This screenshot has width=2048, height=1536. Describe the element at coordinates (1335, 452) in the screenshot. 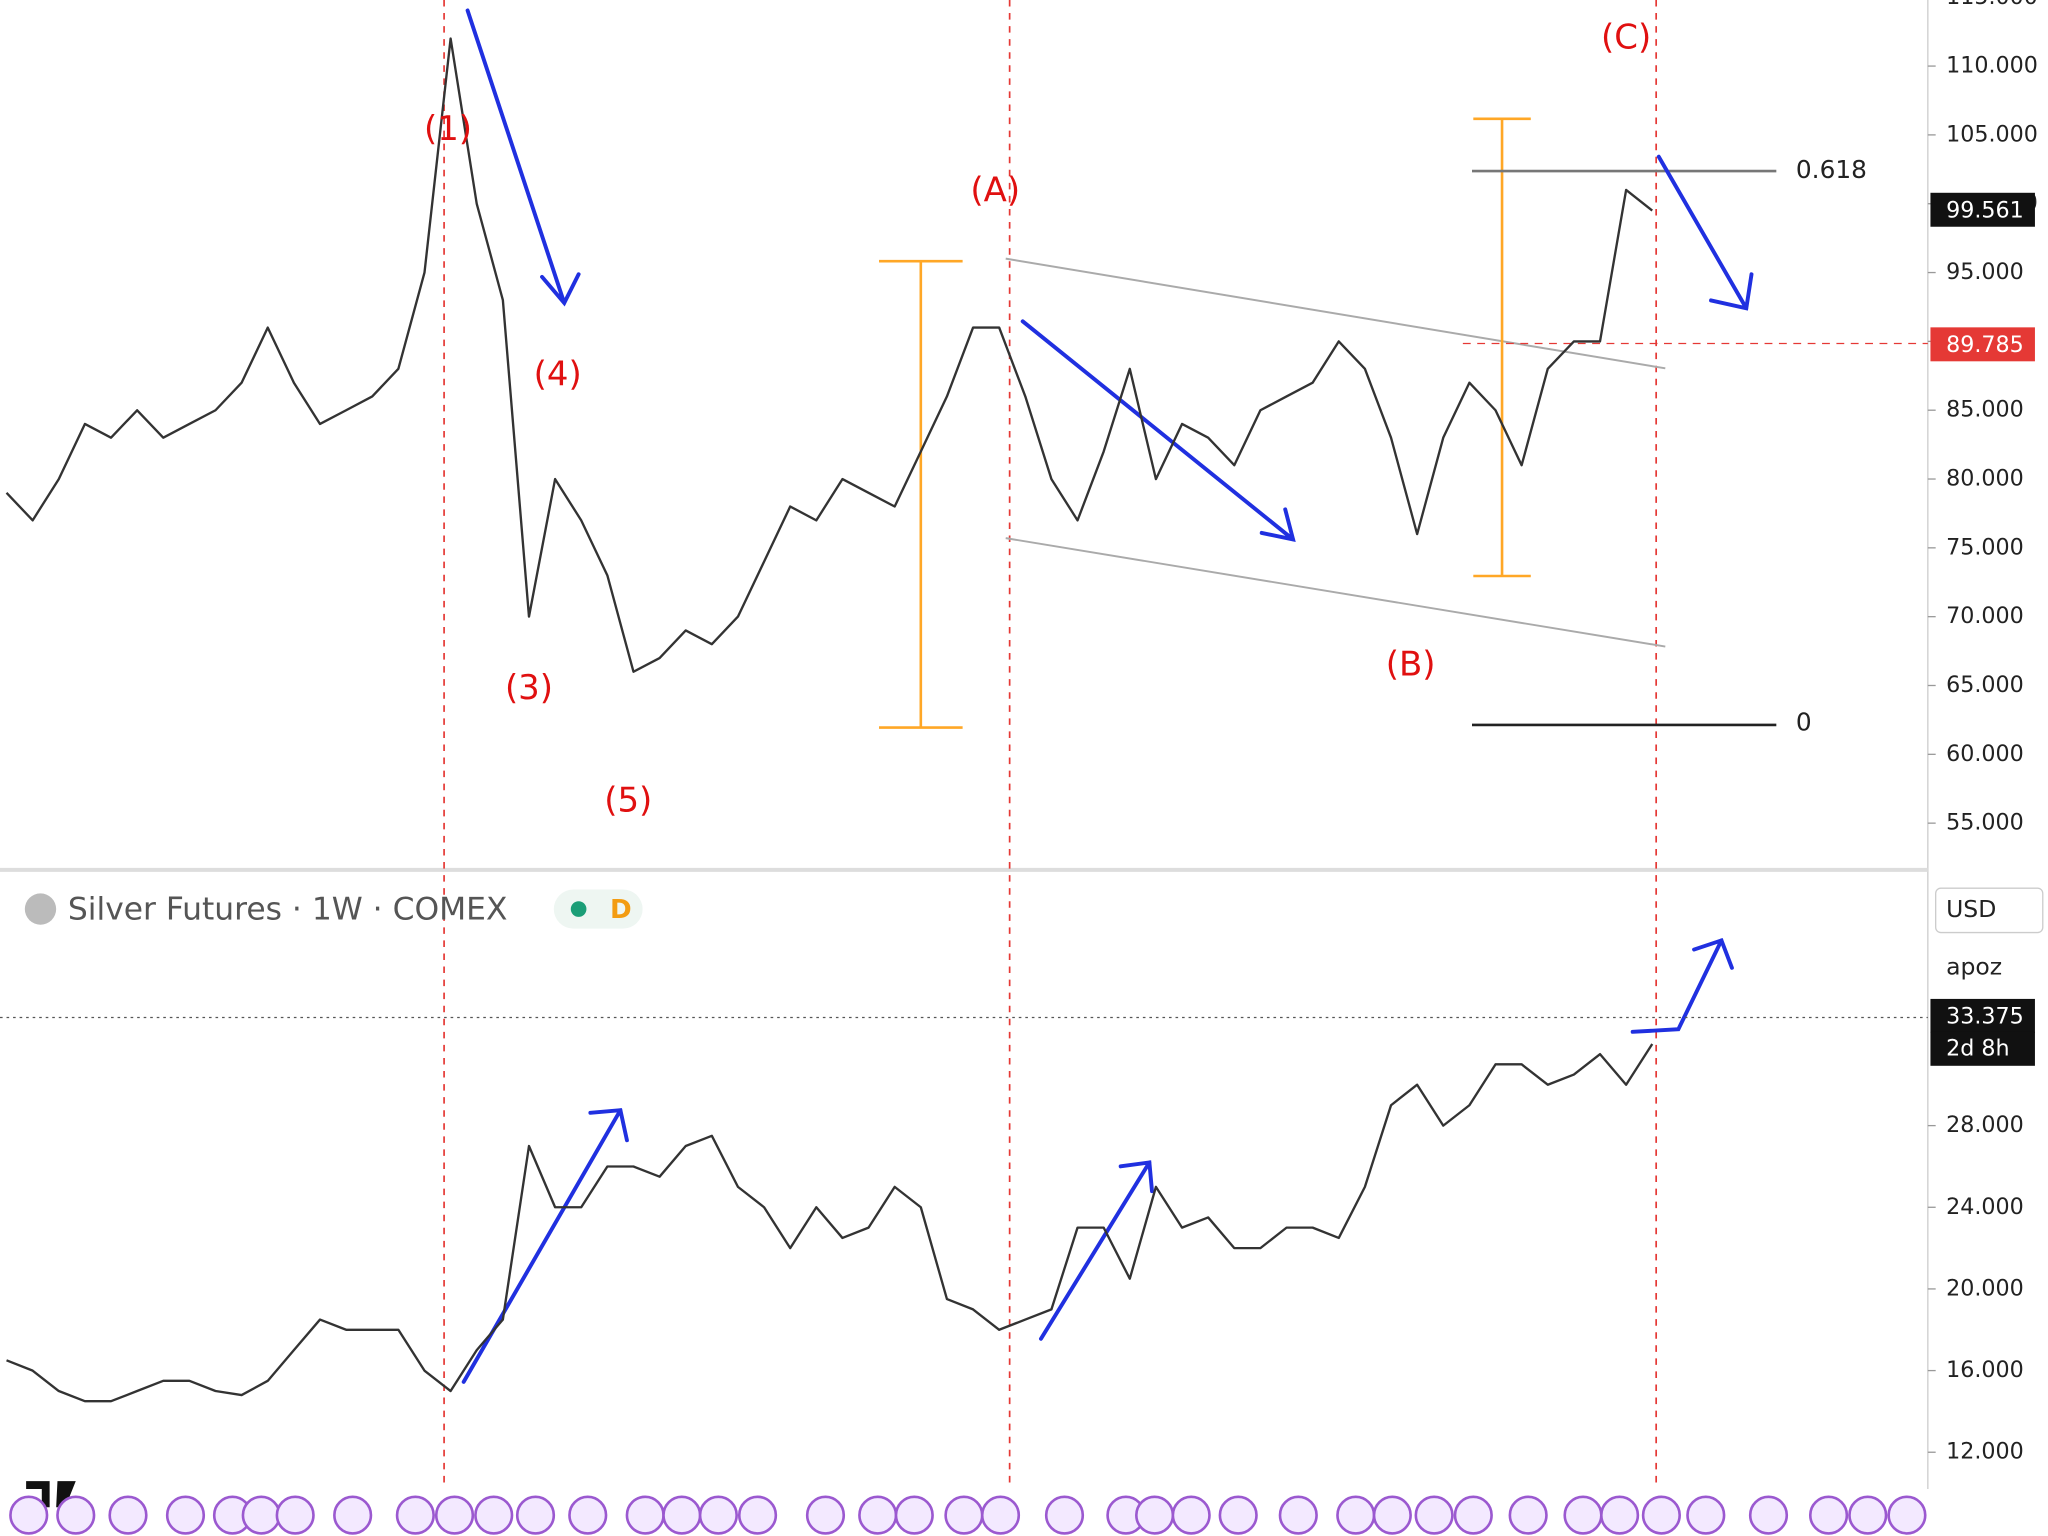

I see `channel` at that location.